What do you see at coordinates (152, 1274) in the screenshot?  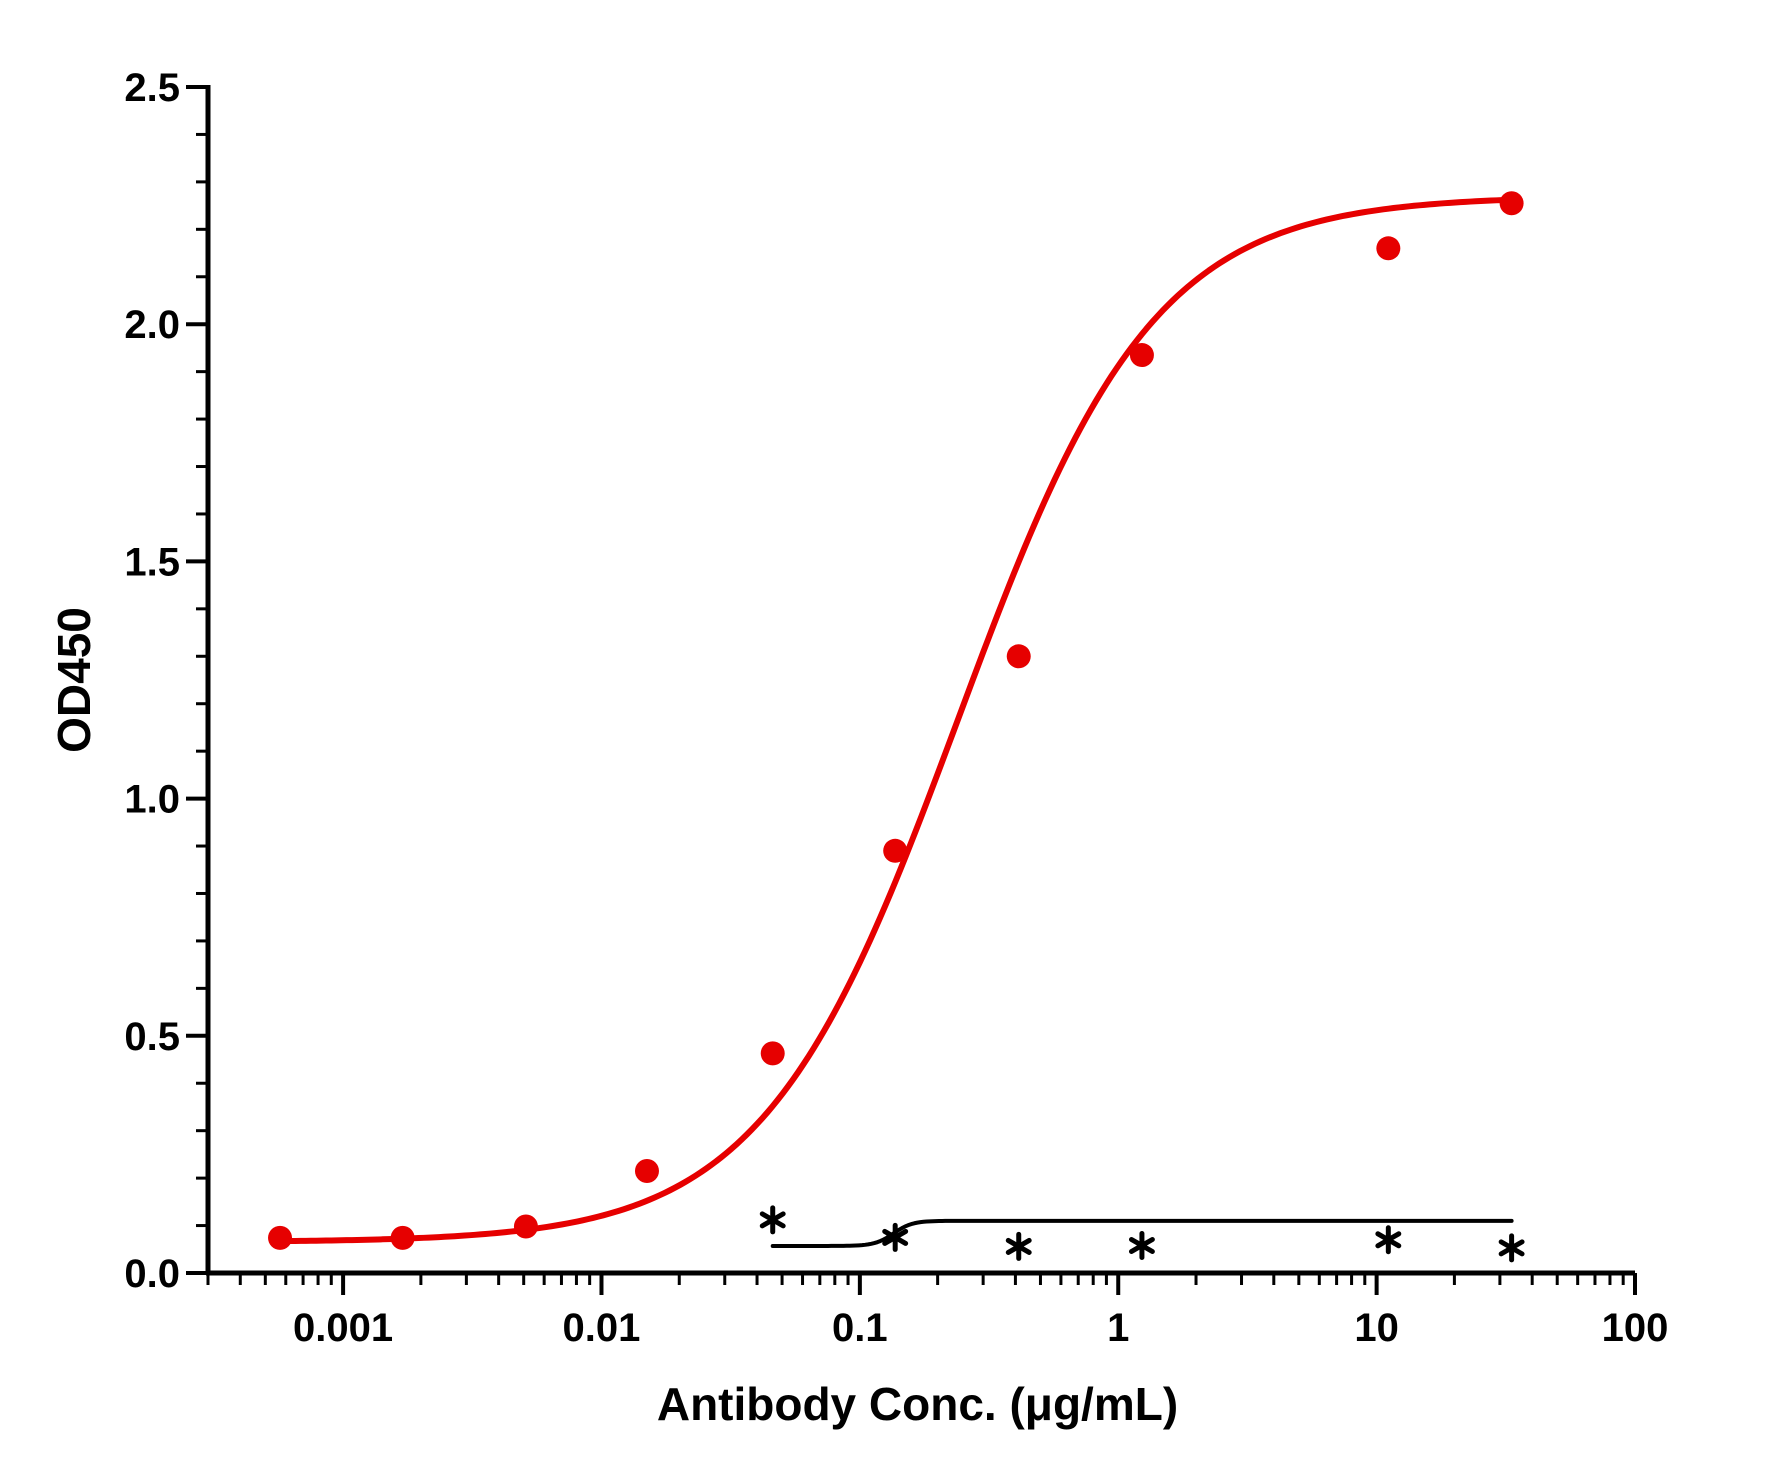 I see `y-tick-label: 0.0` at bounding box center [152, 1274].